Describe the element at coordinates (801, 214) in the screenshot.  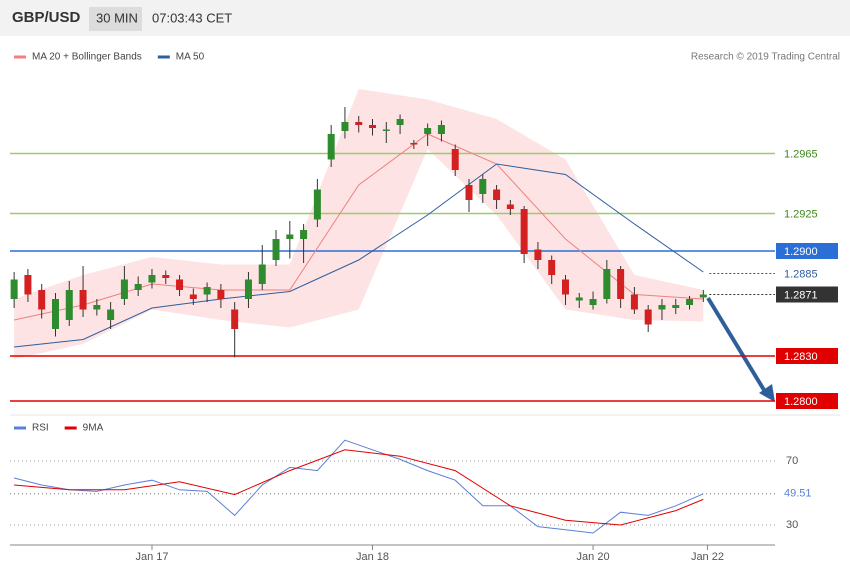
I see `level-label: 1.2925` at that location.